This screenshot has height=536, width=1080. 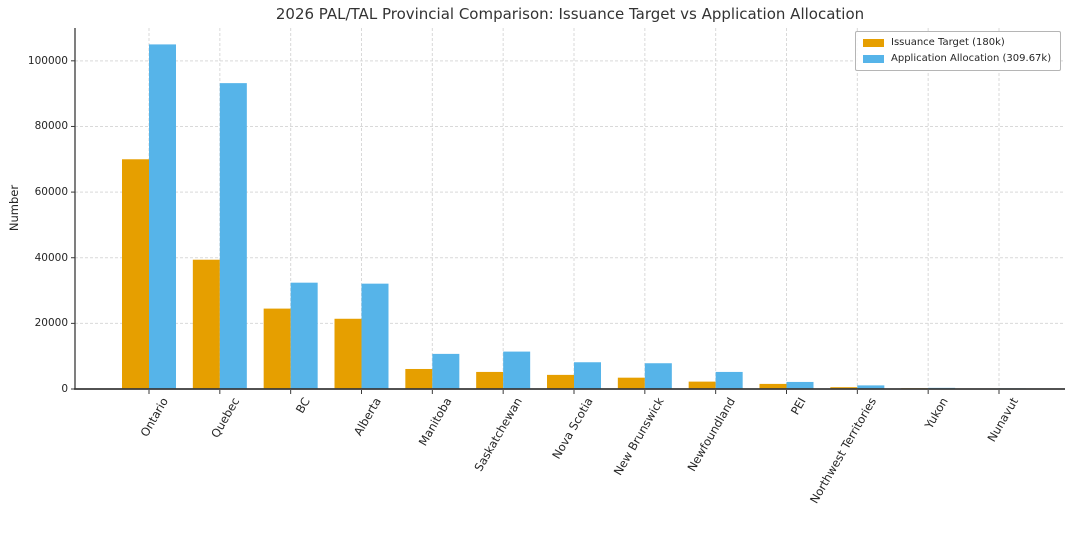 What do you see at coordinates (277, 348) in the screenshot?
I see `bar-issuance-target-bc` at bounding box center [277, 348].